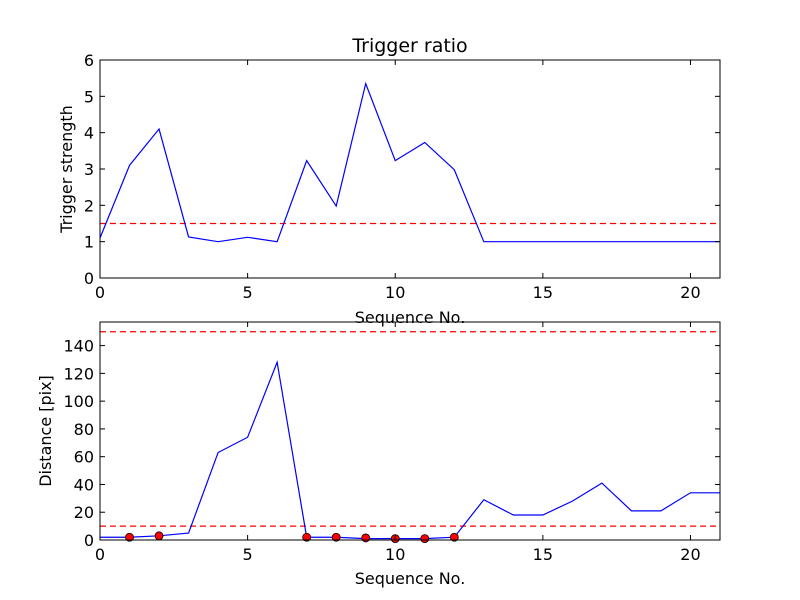 The width and height of the screenshot is (800, 600). Describe the element at coordinates (78, 401) in the screenshot. I see `y-tick-label: 100` at that location.